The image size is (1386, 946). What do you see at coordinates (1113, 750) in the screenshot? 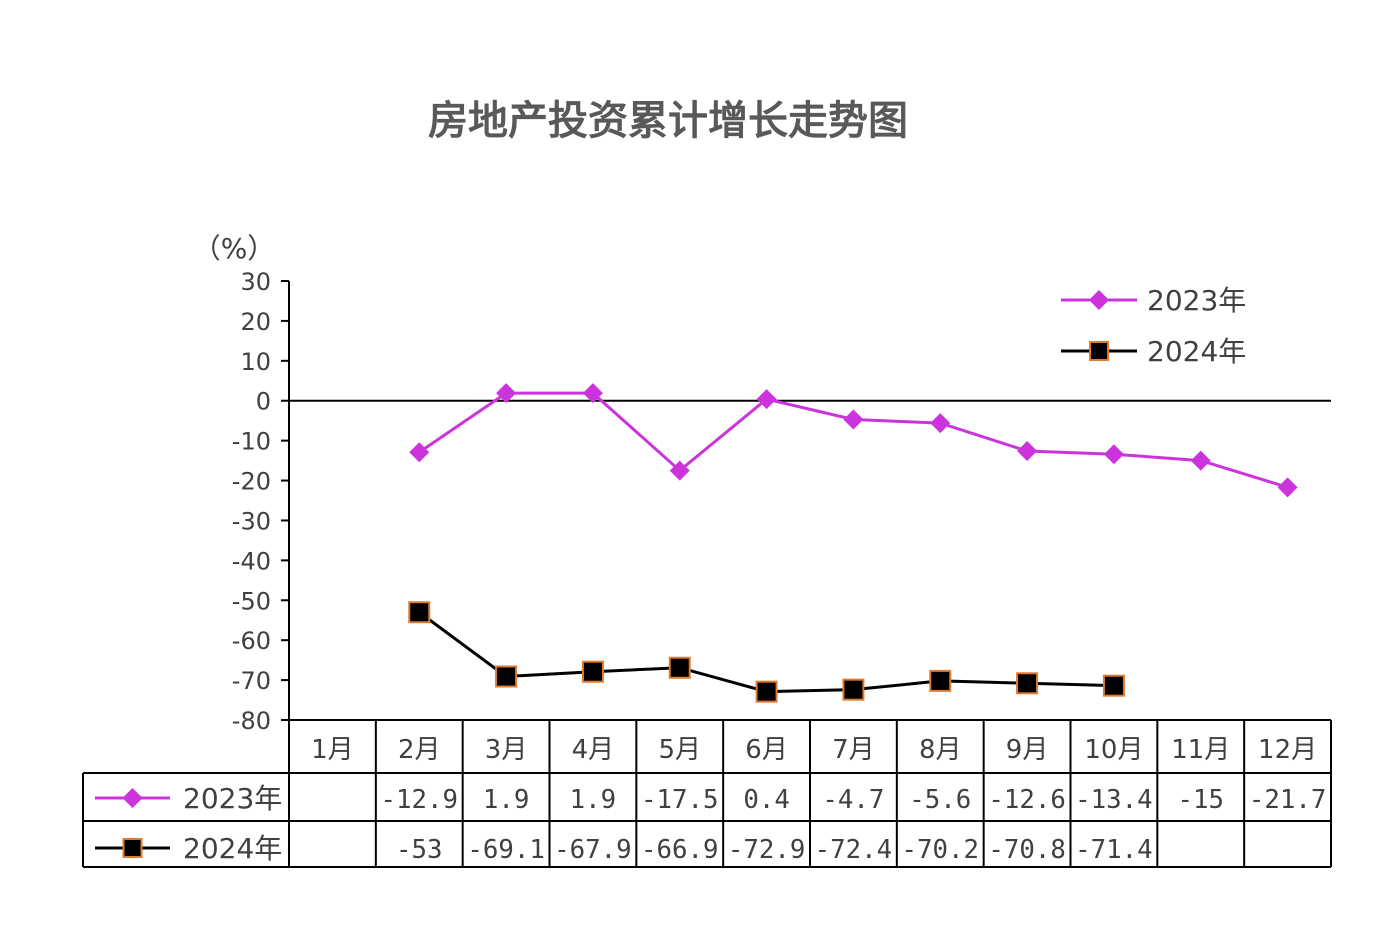
I see `x-tick-label: 10月` at bounding box center [1113, 750].